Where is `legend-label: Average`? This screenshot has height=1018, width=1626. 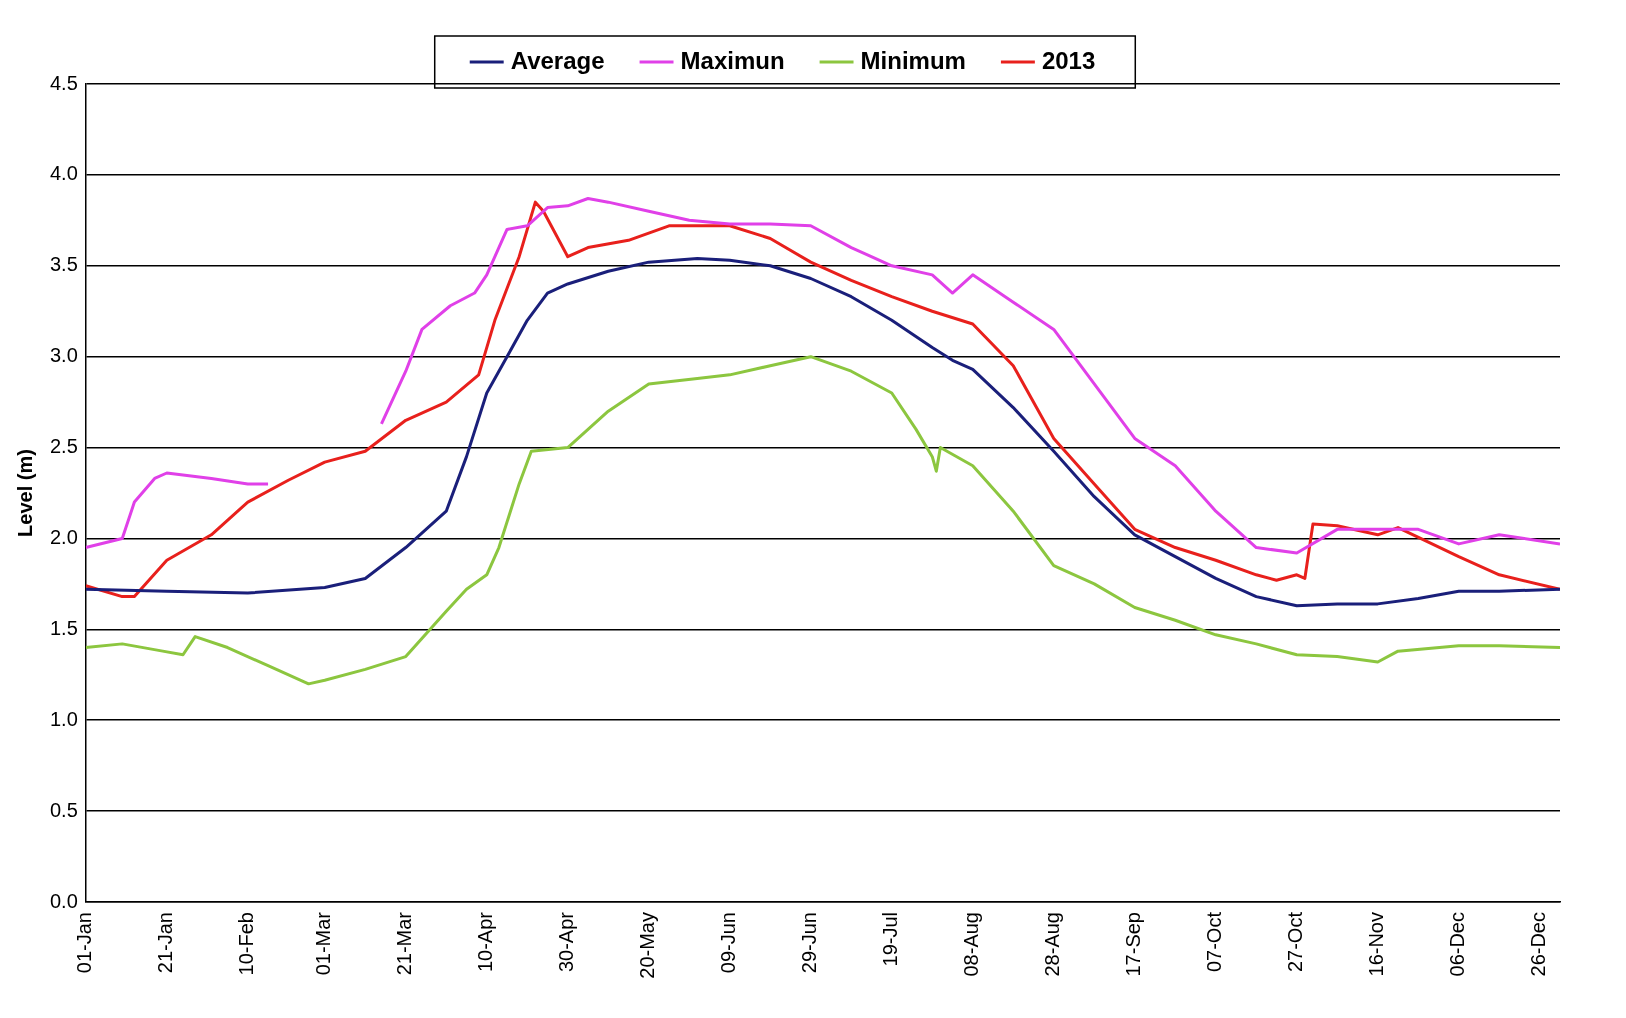 legend-label: Average is located at coordinates (557, 60).